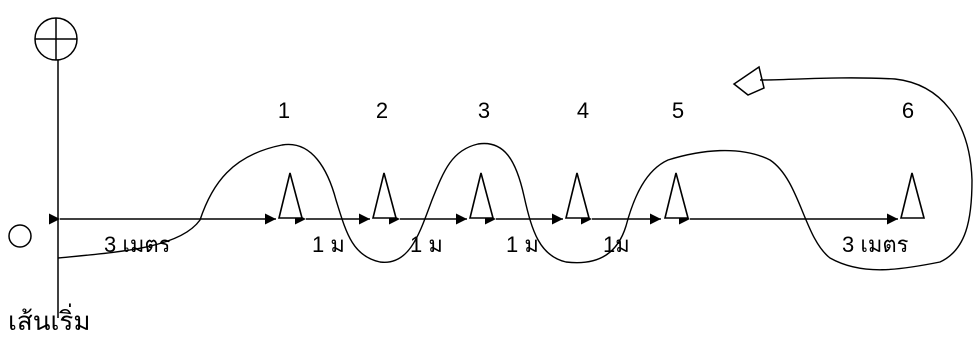 This screenshot has height=338, width=973. I want to click on distance-start-label: 3 เมตร, so click(137, 244).